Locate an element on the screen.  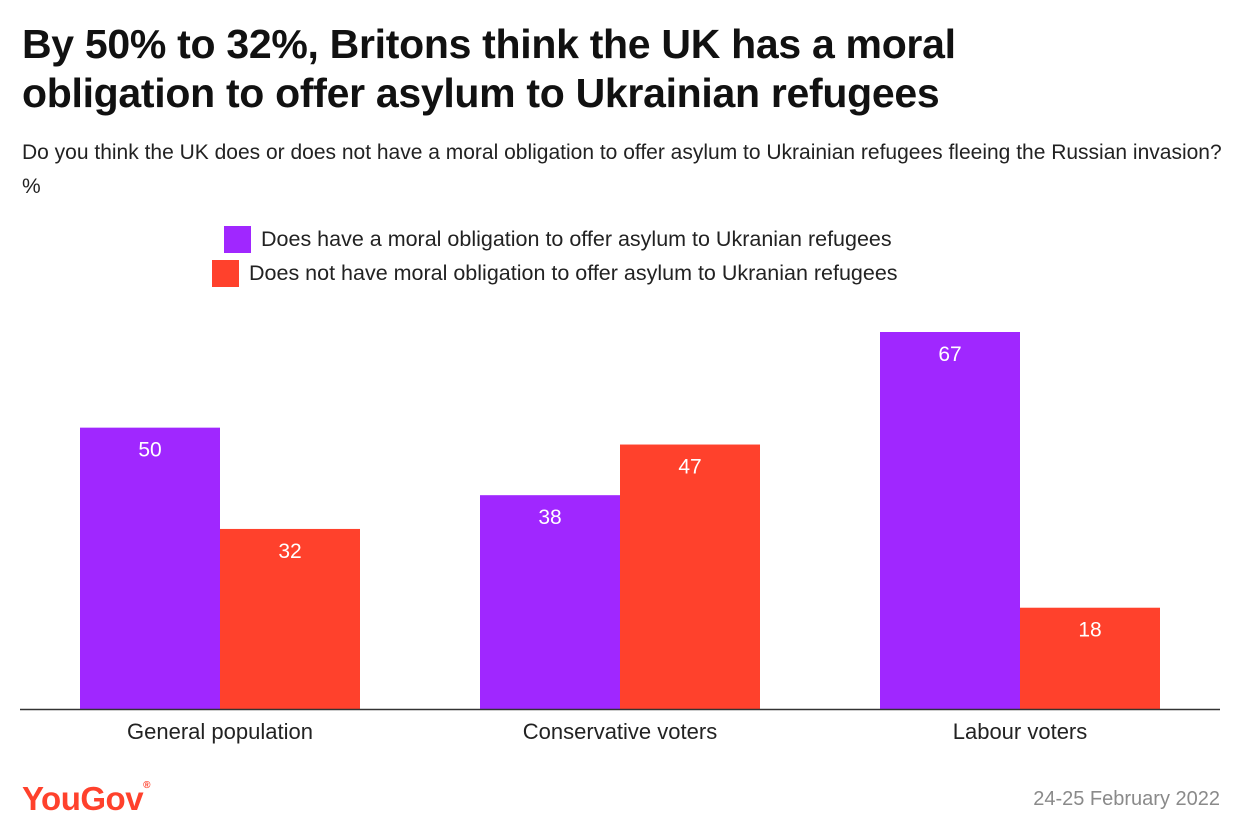
data-label: 50 is located at coordinates (149, 450).